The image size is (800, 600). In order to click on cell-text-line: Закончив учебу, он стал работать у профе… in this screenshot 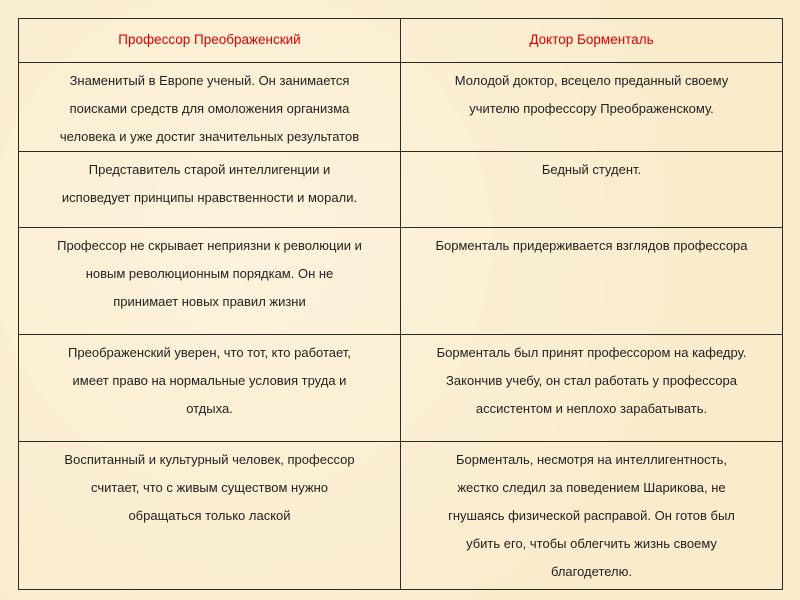, I will do `click(591, 380)`.